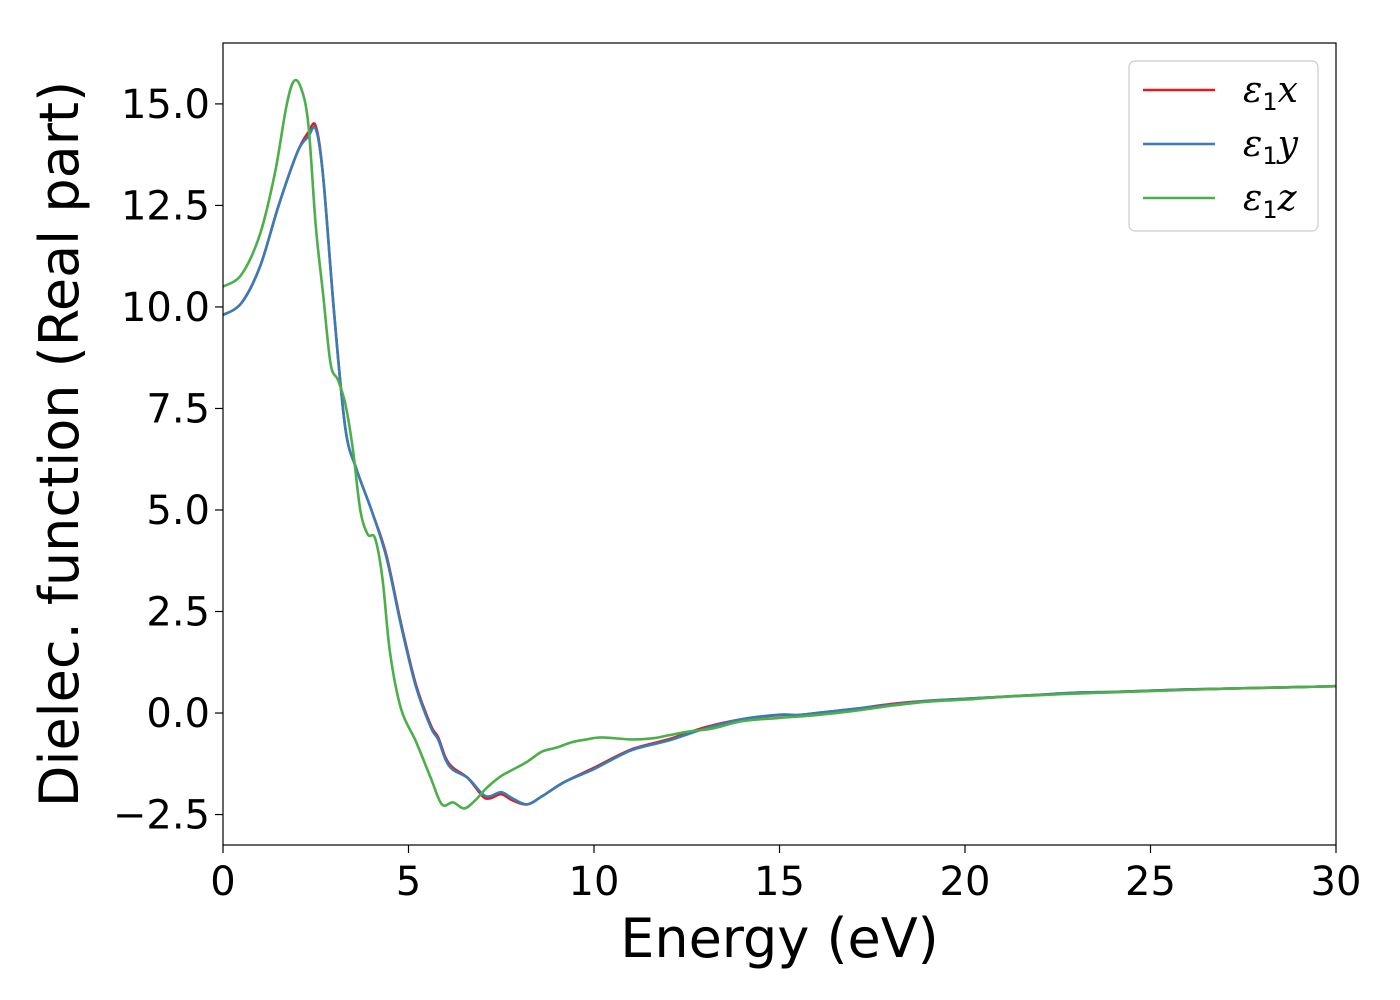  Describe the element at coordinates (408, 882) in the screenshot. I see `x-tick-label: 5` at that location.